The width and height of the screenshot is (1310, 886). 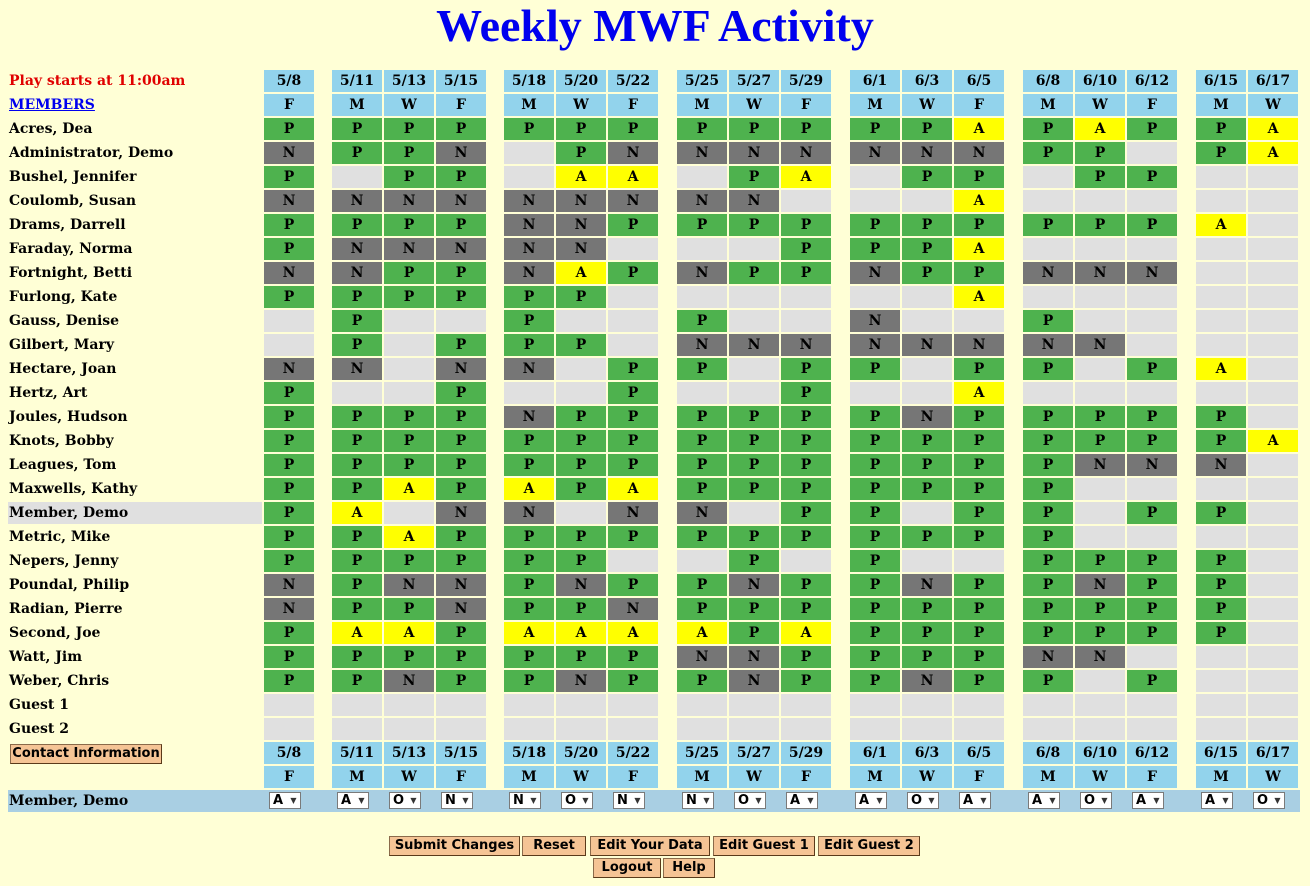 What do you see at coordinates (581, 81) in the screenshot?
I see `date-header: 5/20` at bounding box center [581, 81].